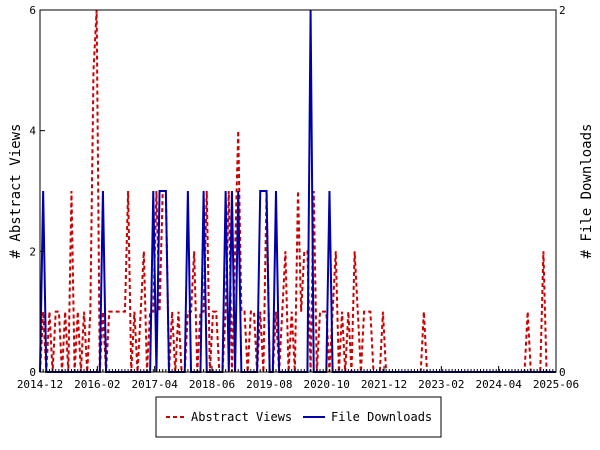 This screenshot has width=600, height=450. Describe the element at coordinates (556, 384) in the screenshot. I see `x-tick-label: 2025-06` at that location.